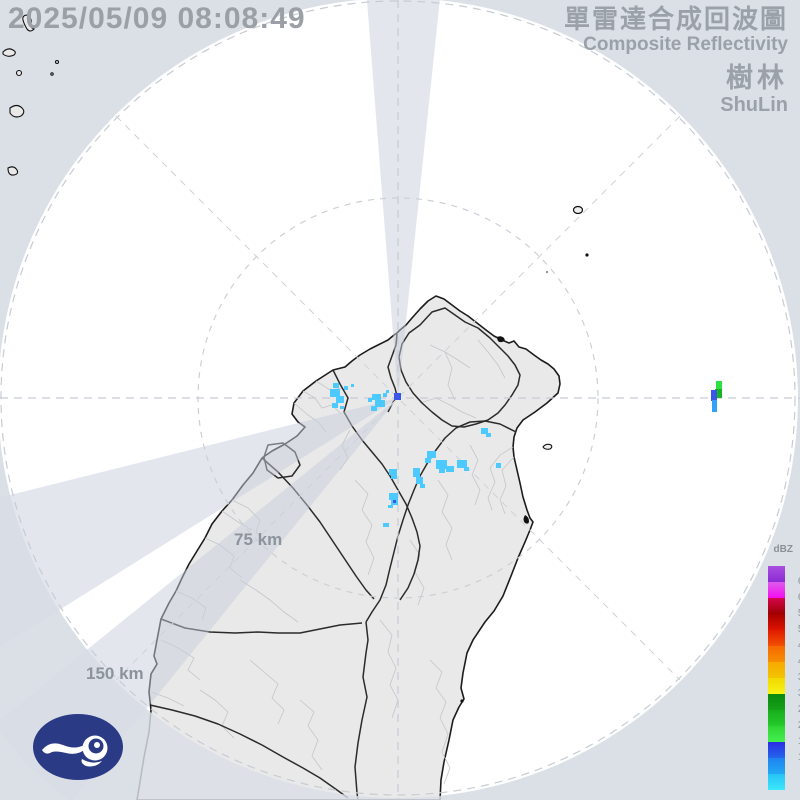 The width and height of the screenshot is (800, 800). I want to click on dbz-tick-label: 10, so click(793, 757).